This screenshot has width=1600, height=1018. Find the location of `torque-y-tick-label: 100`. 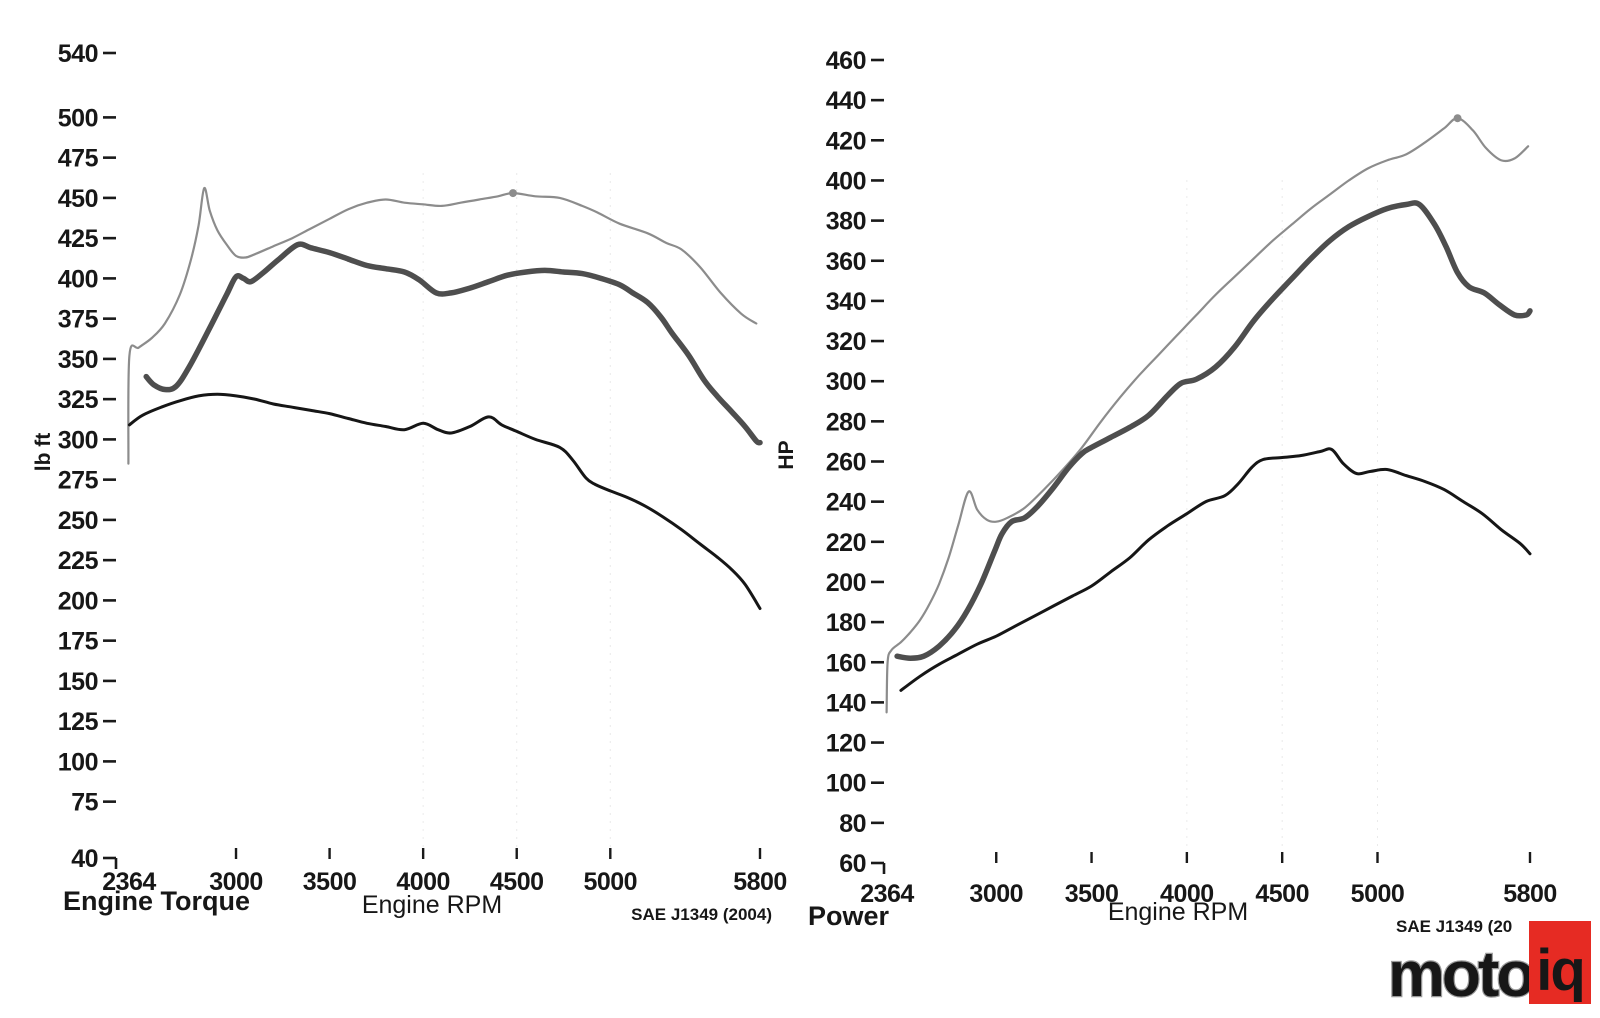

torque-y-tick-label: 100 is located at coordinates (78, 762).